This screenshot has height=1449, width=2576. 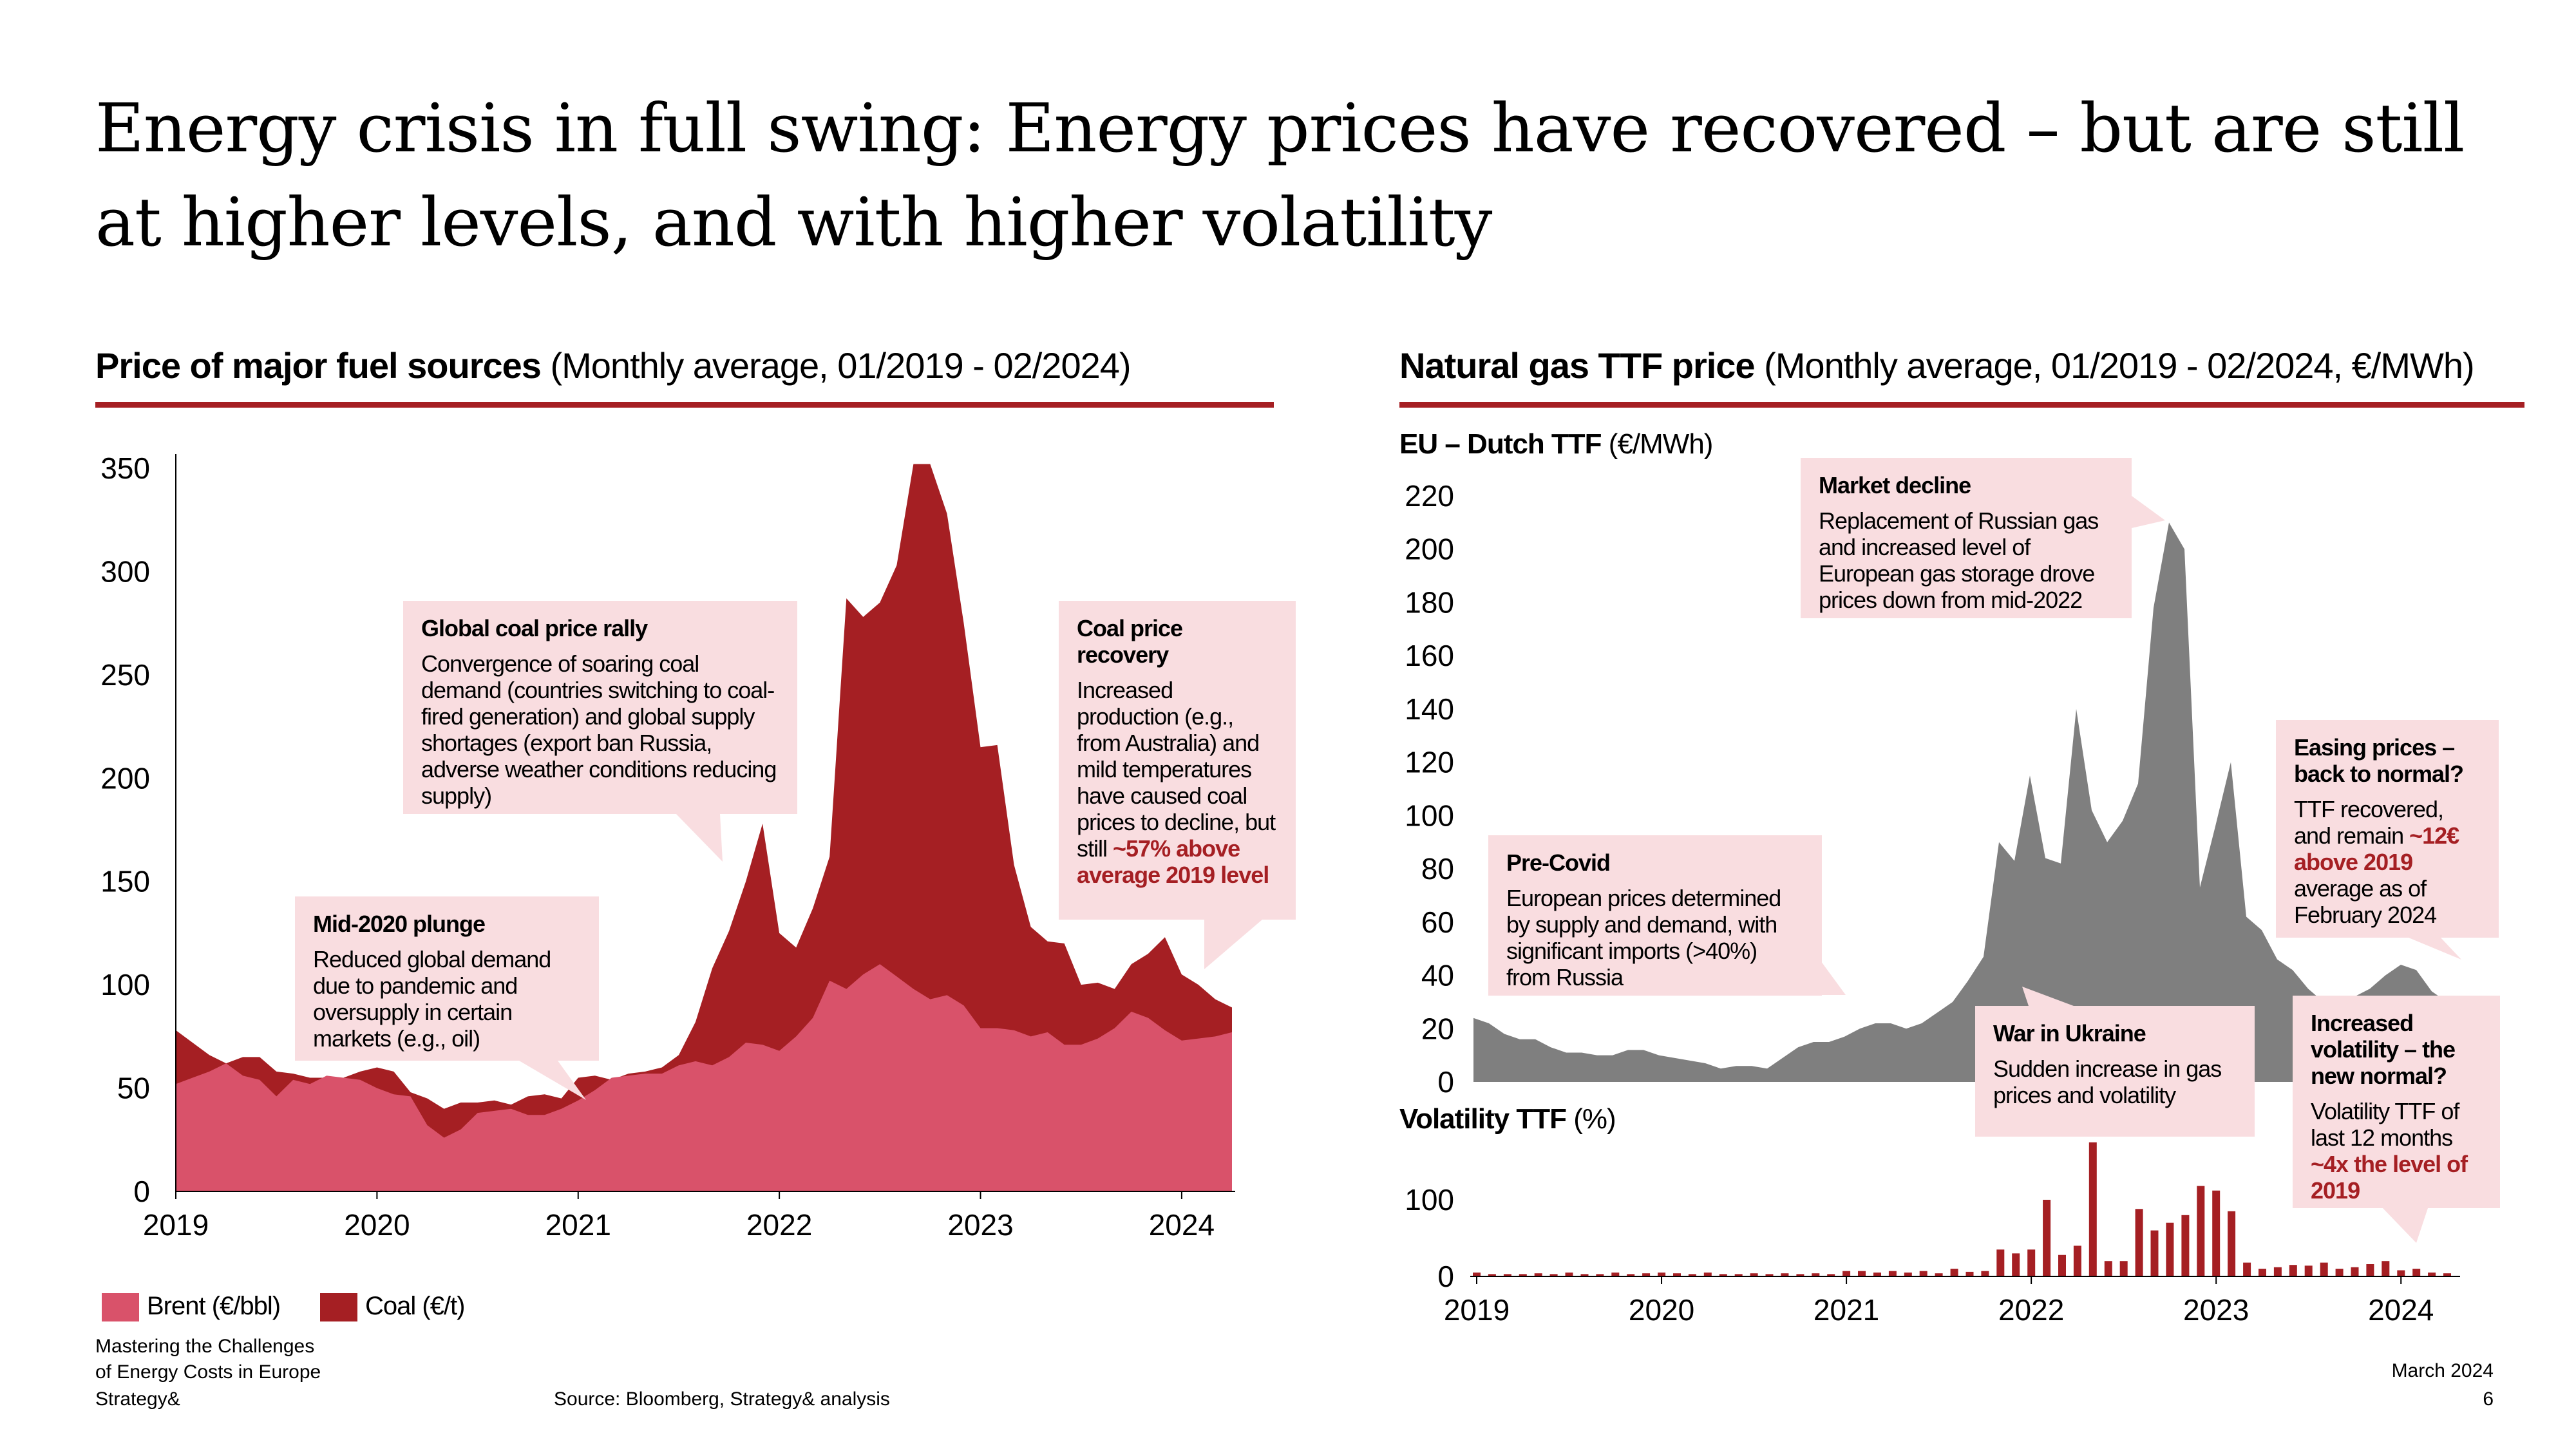 What do you see at coordinates (1430, 709) in the screenshot?
I see `ttf-y-tick-label: 140` at bounding box center [1430, 709].